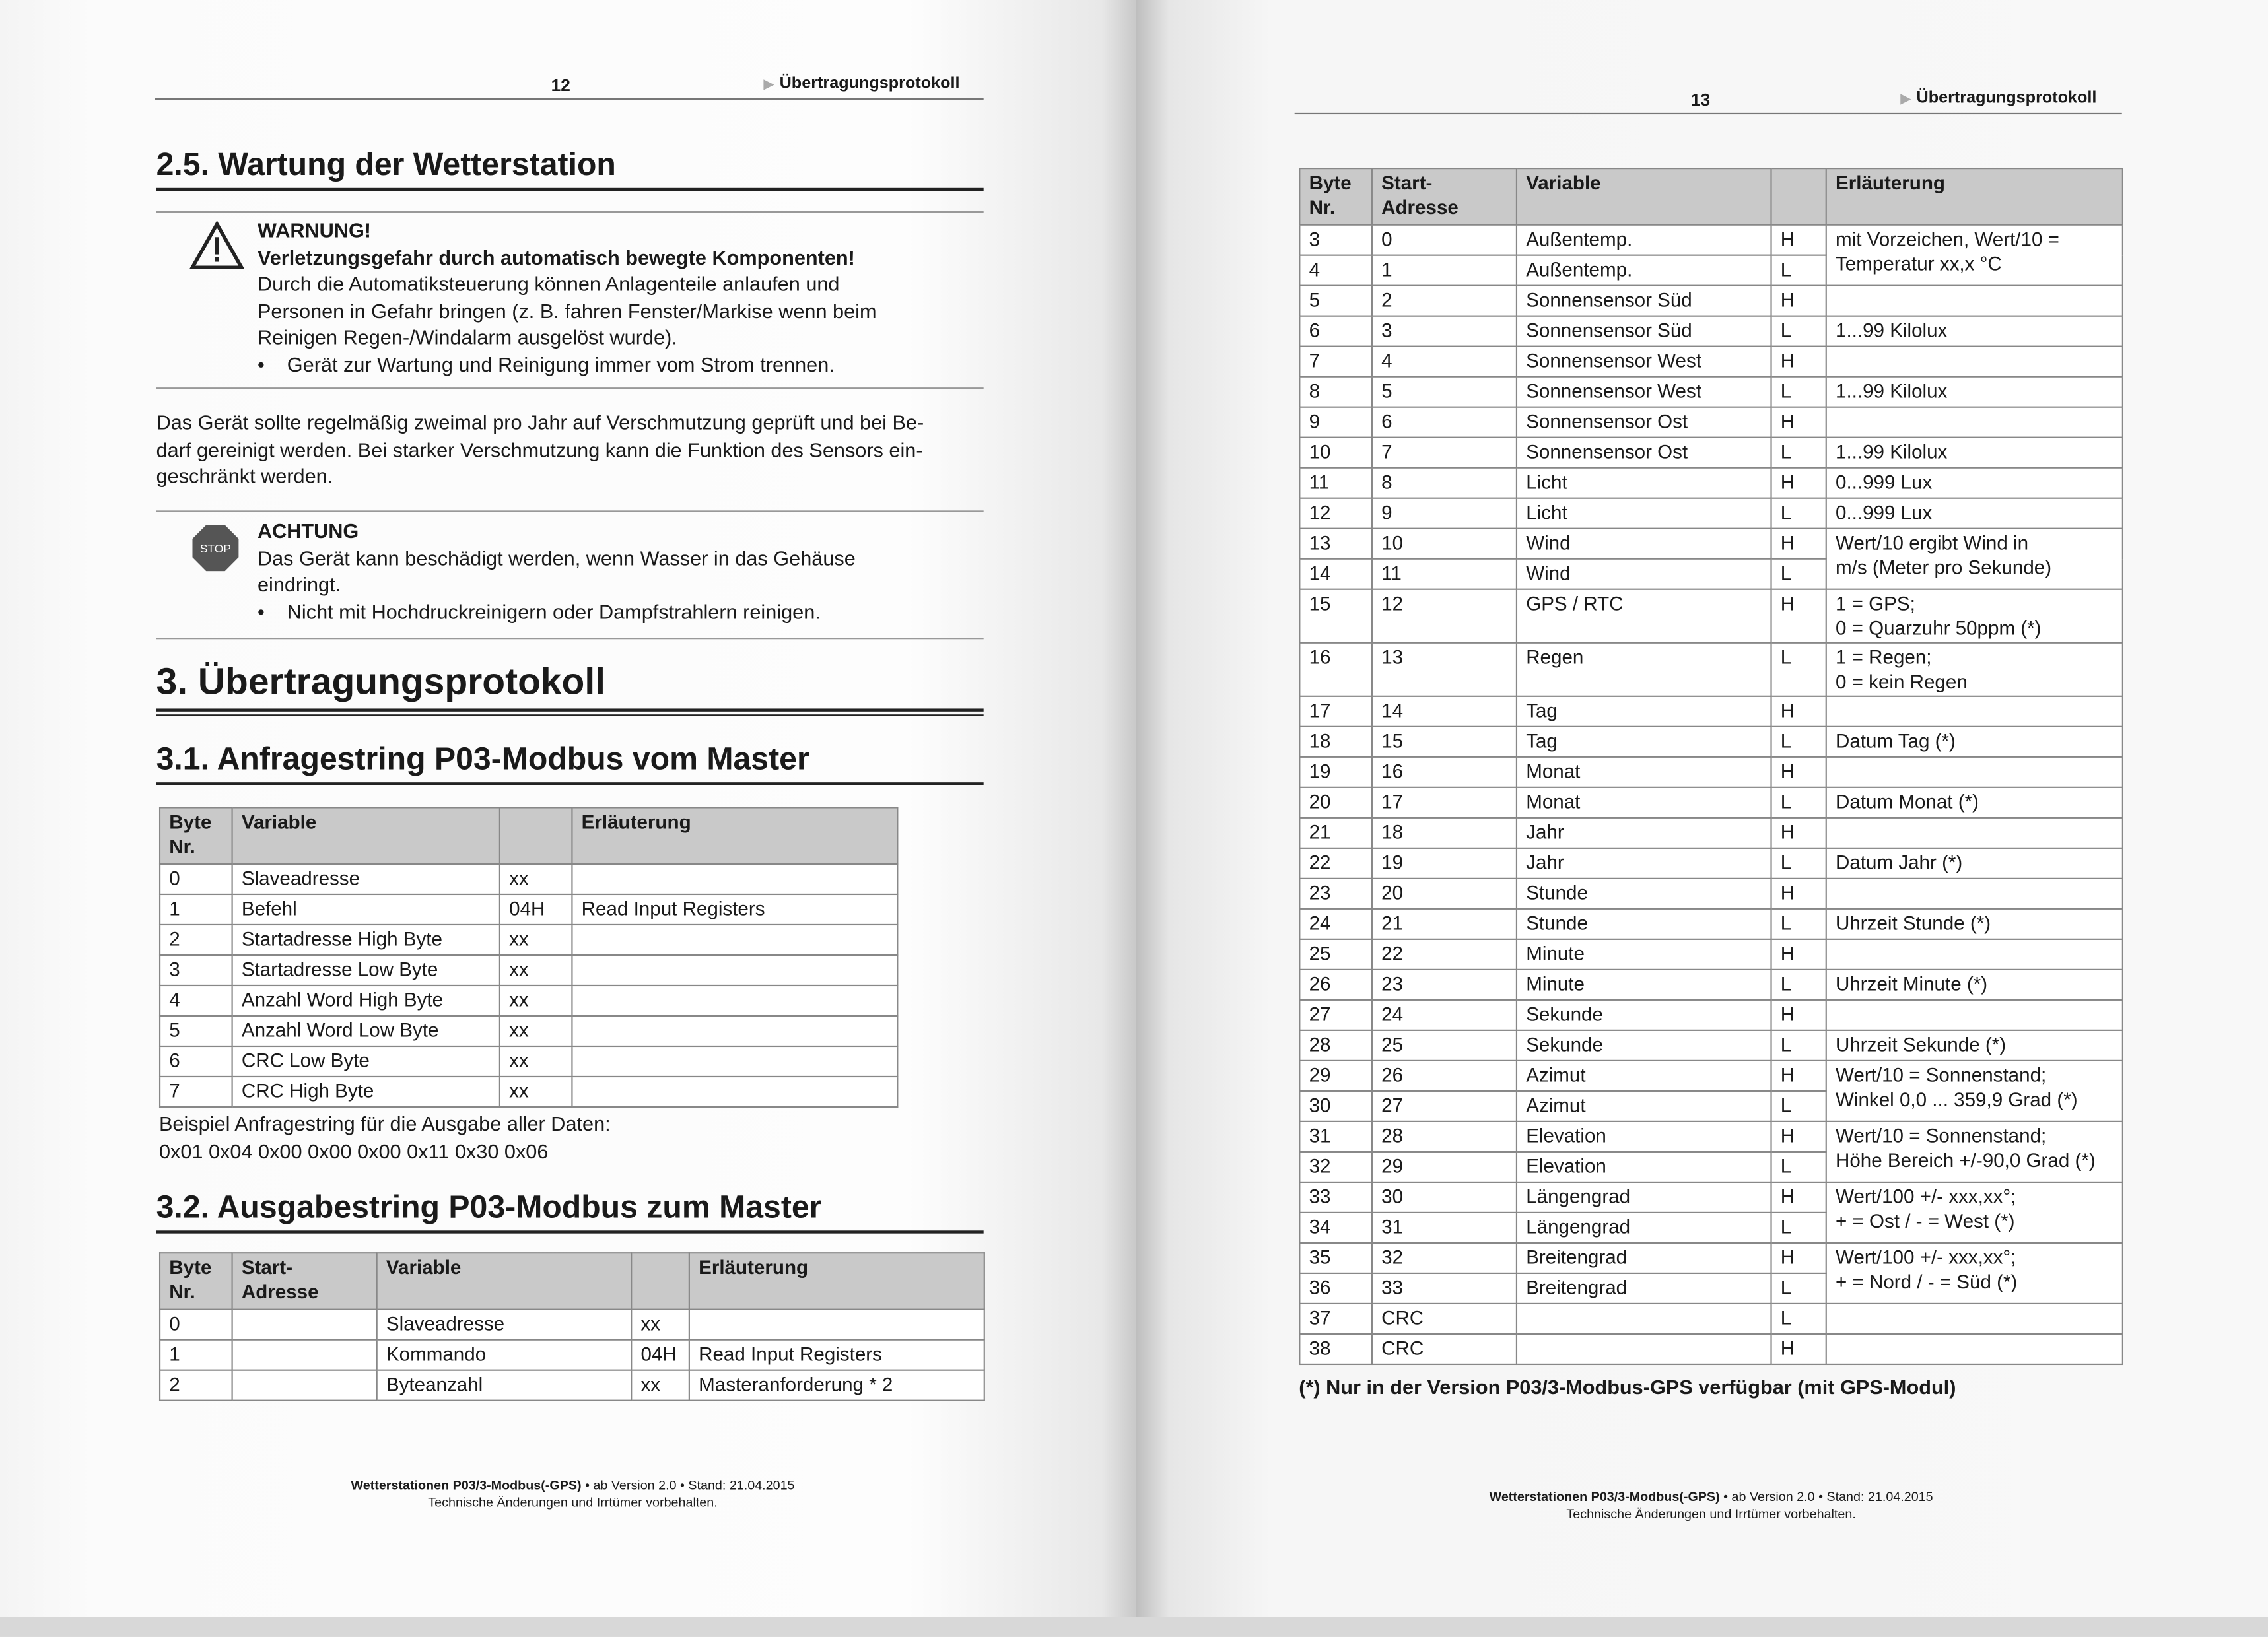 This screenshot has height=1637, width=2268. Describe the element at coordinates (354, 1150) in the screenshot. I see `example-value: 0x01 0x04 0x00 0x00 0x00 0x11 0x30 0x06` at that location.